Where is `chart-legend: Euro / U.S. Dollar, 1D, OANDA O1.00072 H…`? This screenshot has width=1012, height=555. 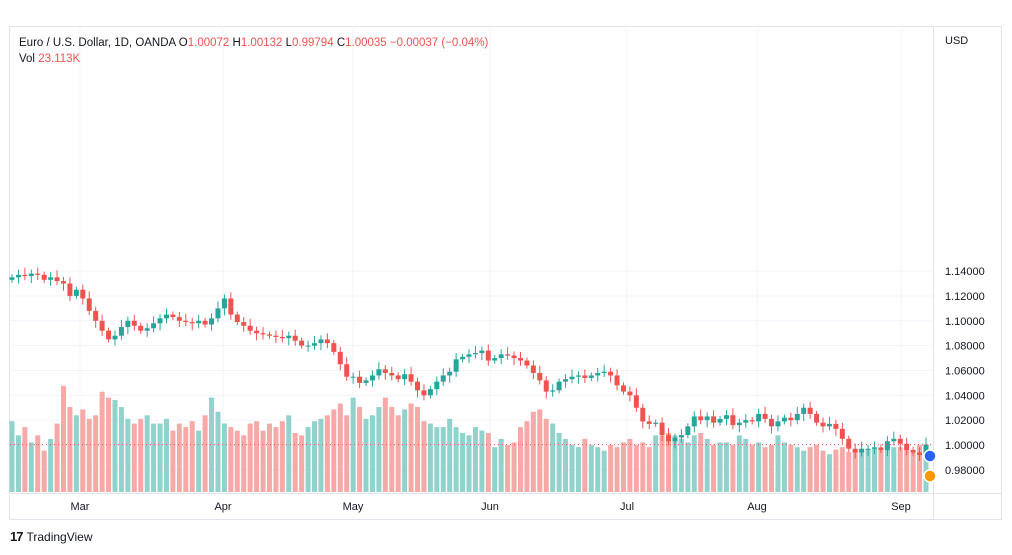
chart-legend: Euro / U.S. Dollar, 1D, OANDA O1.00072 H… is located at coordinates (253, 51).